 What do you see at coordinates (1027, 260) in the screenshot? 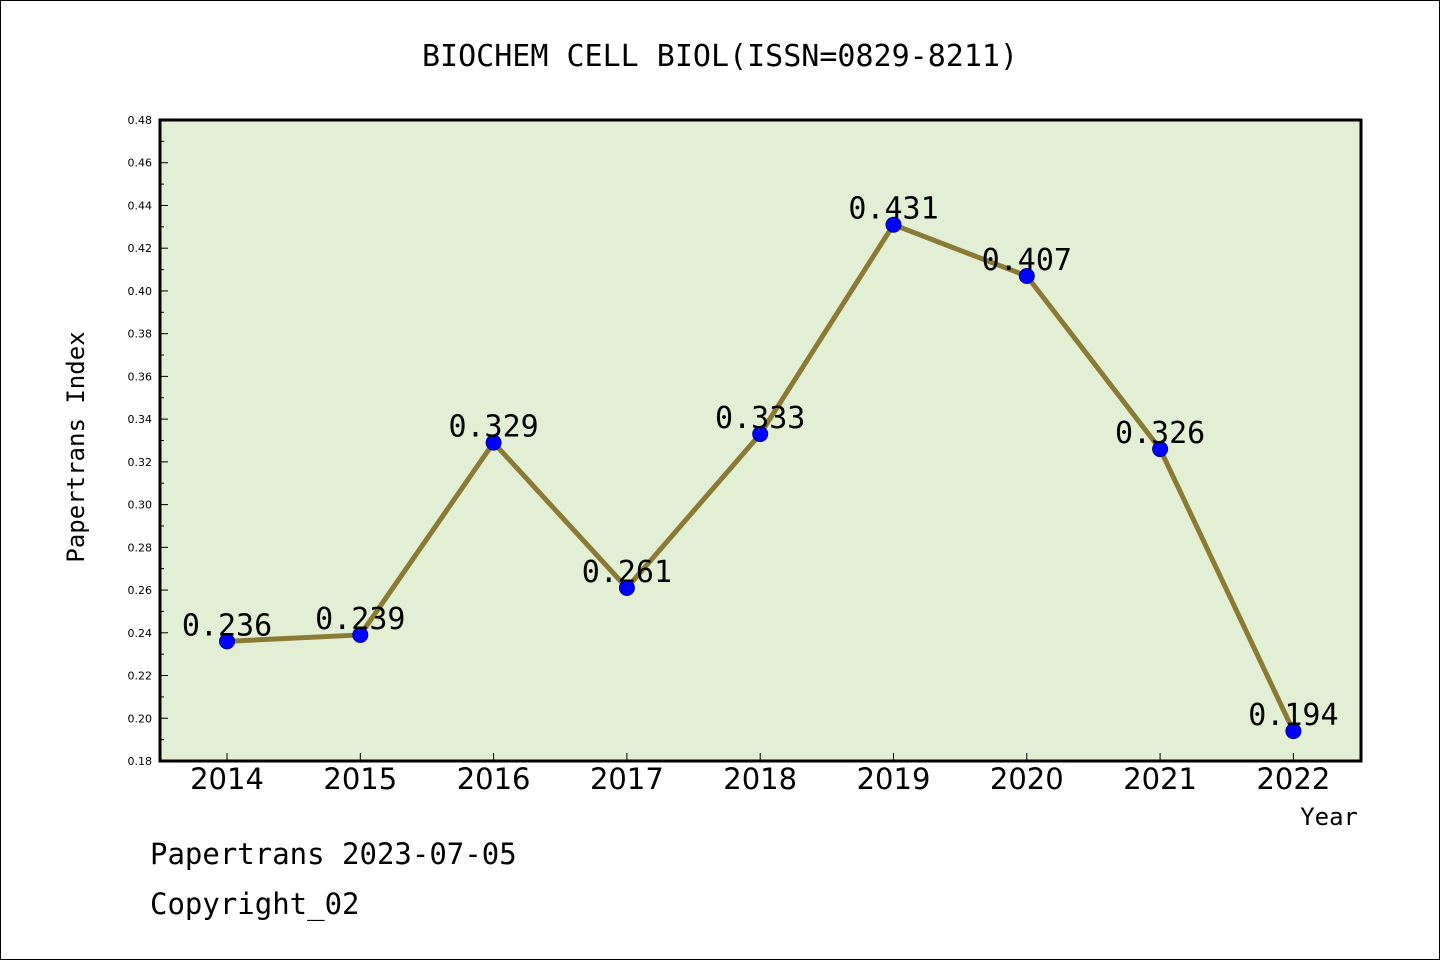
I see `data-label: 0.407` at bounding box center [1027, 260].